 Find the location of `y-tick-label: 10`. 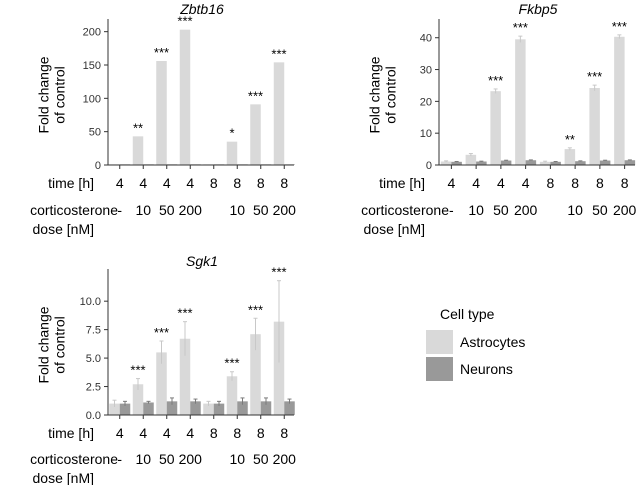

y-tick-label: 10 is located at coordinates (426, 134).